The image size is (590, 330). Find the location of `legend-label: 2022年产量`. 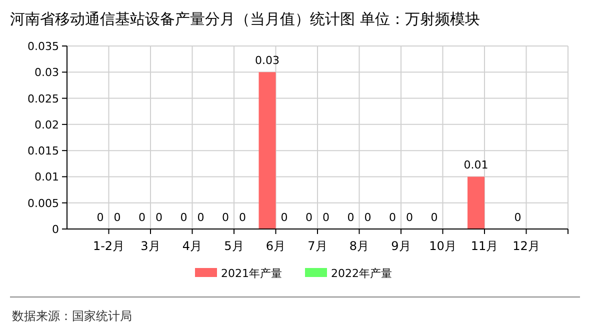

legend-label: 2022年产量 is located at coordinates (361, 273).